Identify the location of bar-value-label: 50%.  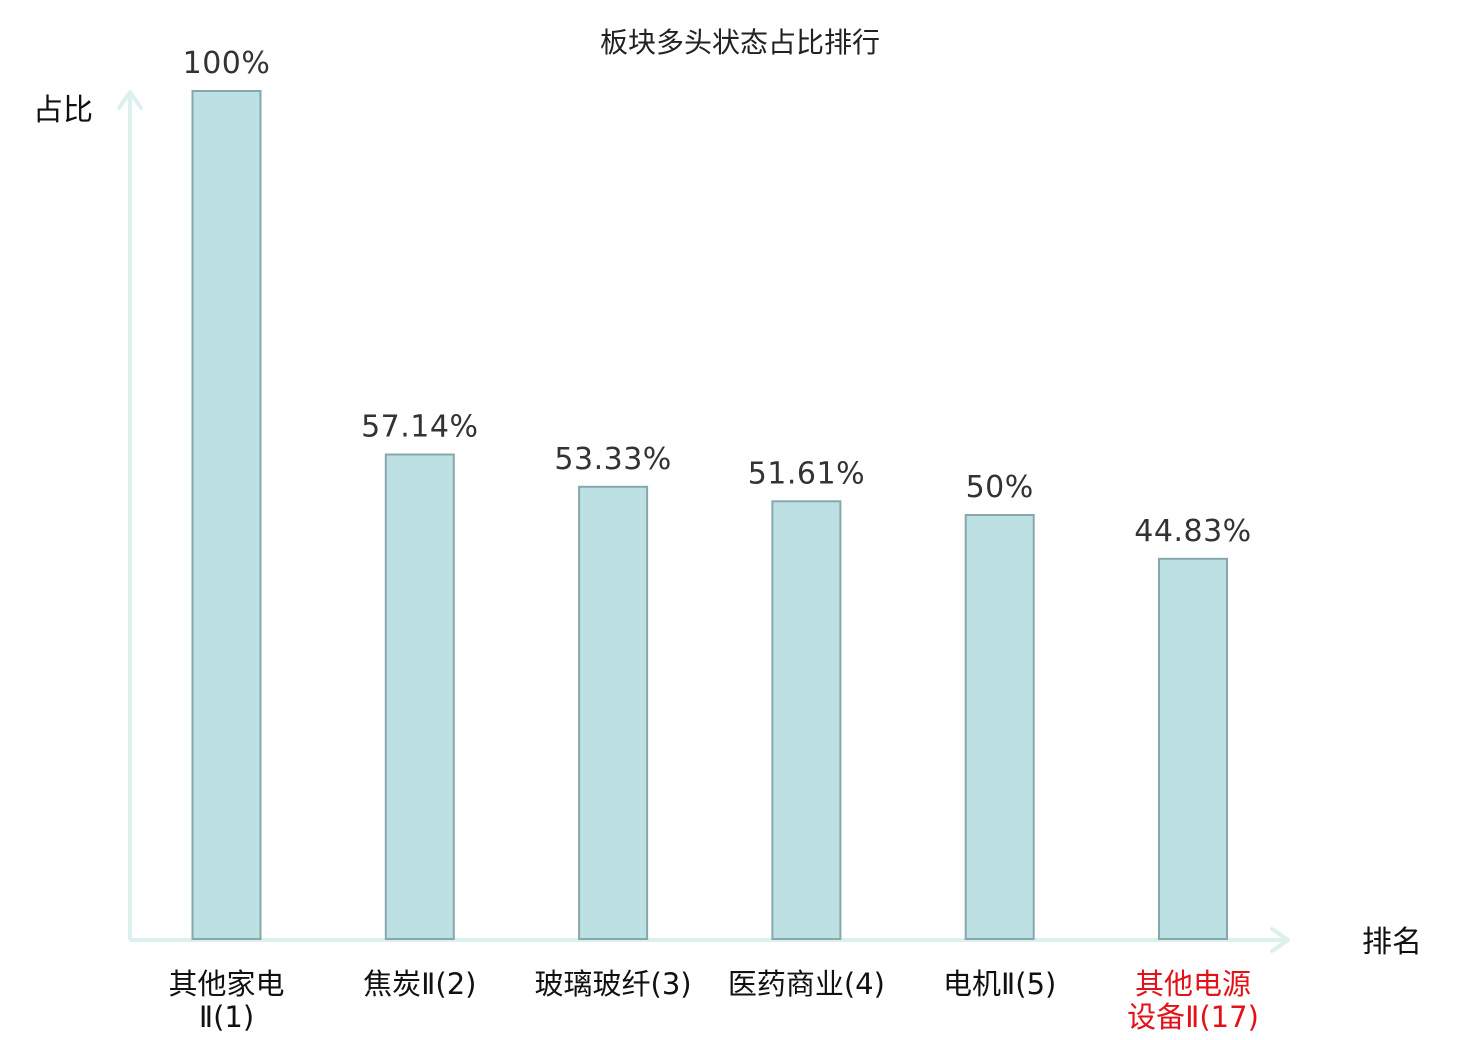
(1000, 487).